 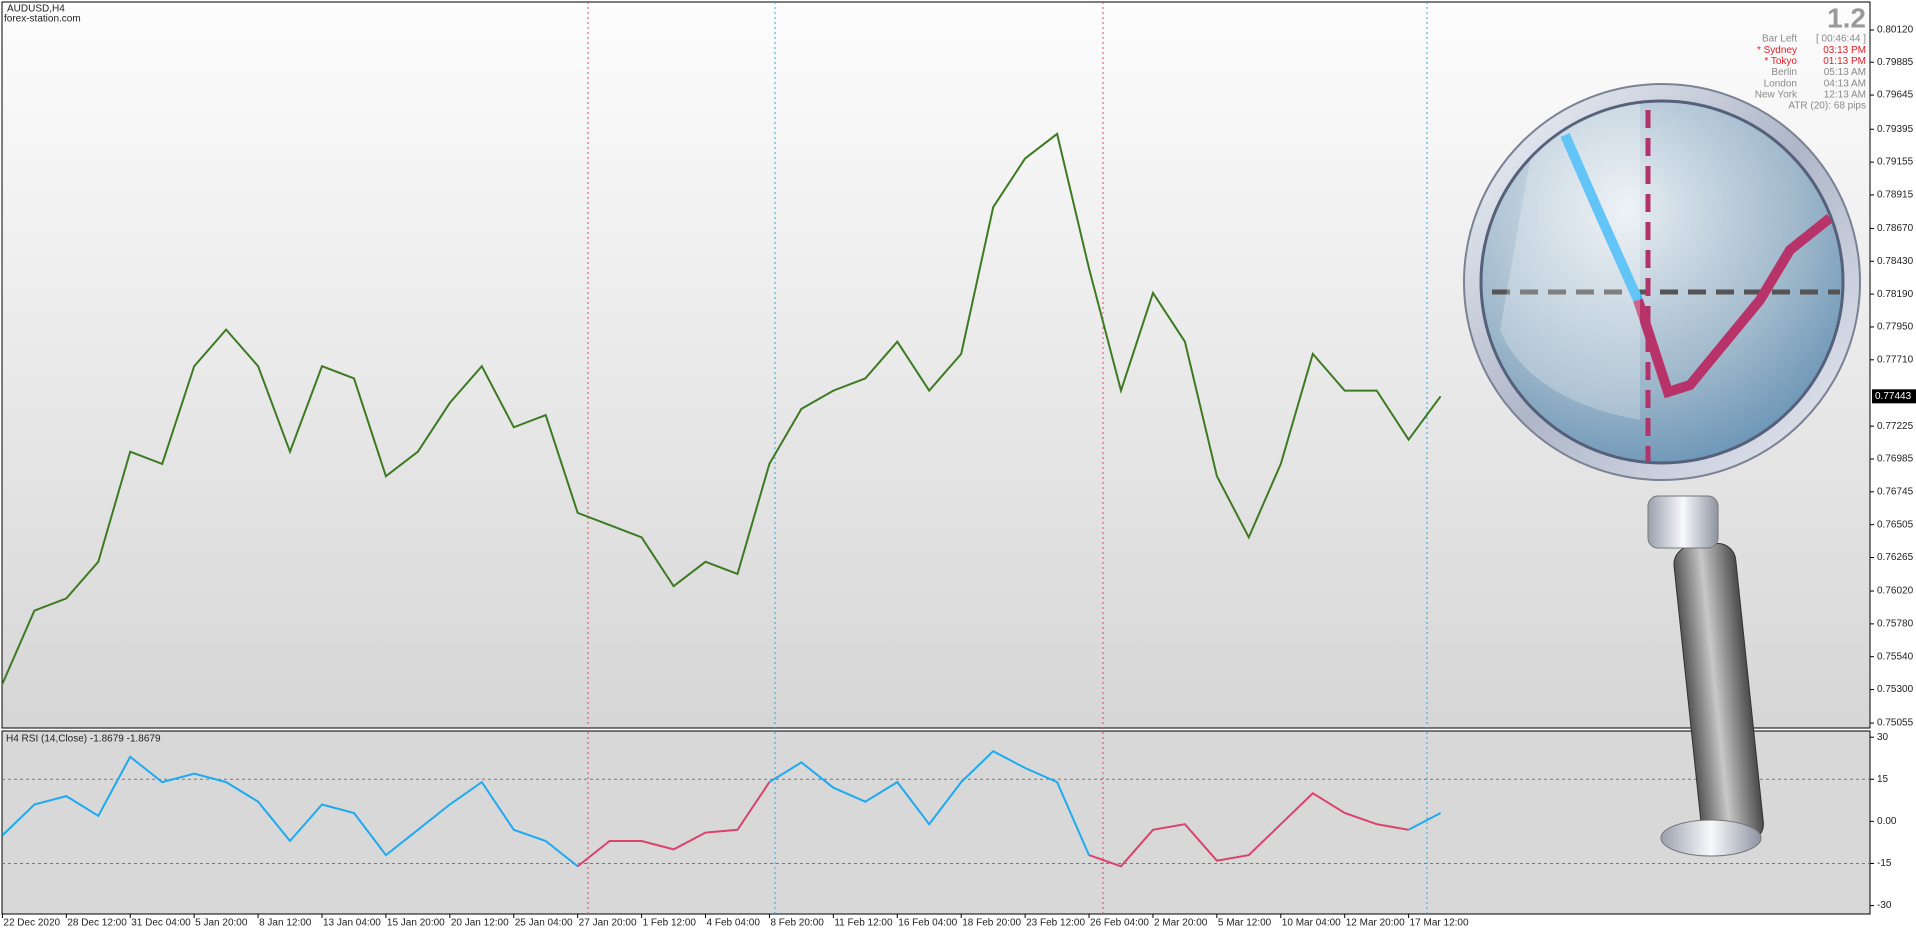 I want to click on y-tick-label: 0.76020, so click(x=1895, y=591).